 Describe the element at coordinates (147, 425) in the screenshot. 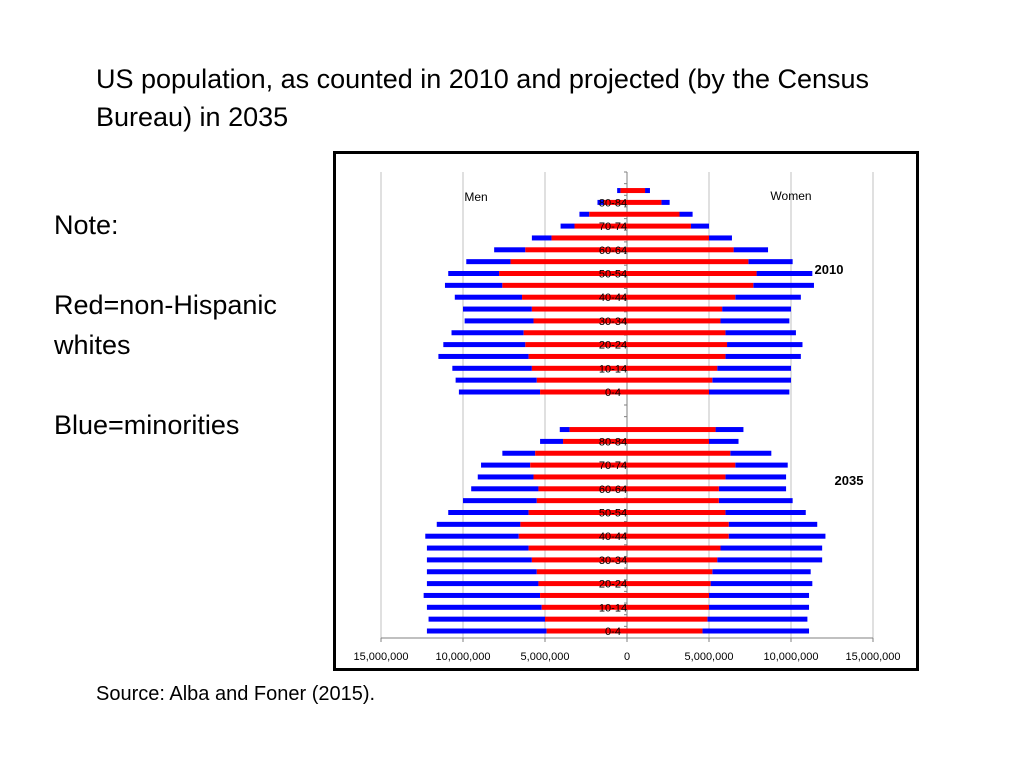

I see `note-blue: Blue=minorities` at that location.